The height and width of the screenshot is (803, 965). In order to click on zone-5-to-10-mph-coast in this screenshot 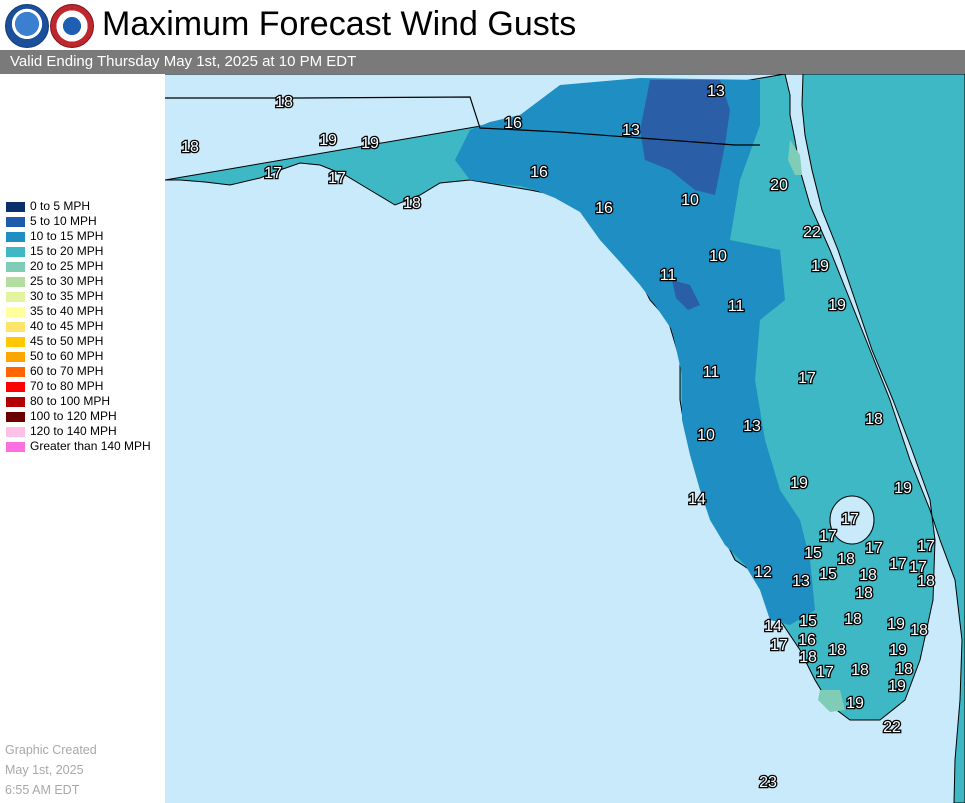, I will do `click(686, 295)`.